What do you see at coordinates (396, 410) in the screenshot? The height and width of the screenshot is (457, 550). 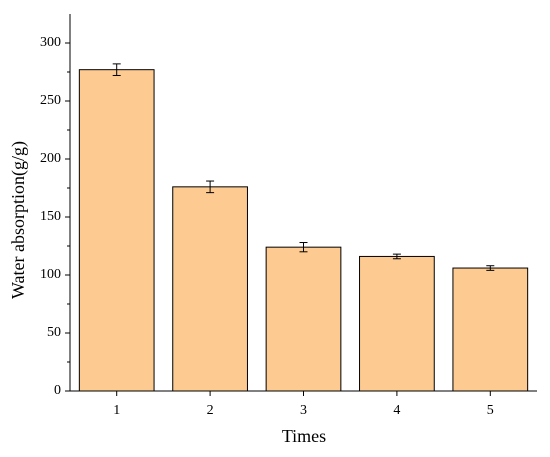 I see `x-tick-label: 4` at bounding box center [396, 410].